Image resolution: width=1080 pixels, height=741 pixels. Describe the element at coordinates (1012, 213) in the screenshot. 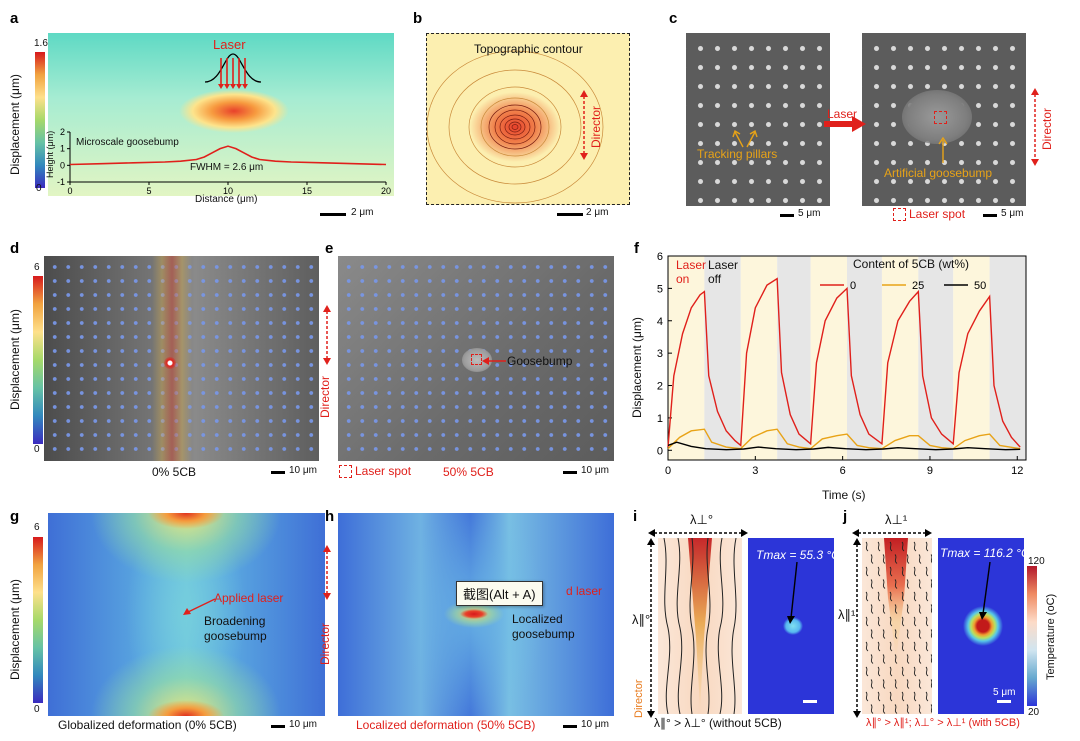

I see `panel-c-scale-text-right: 5 μm` at that location.